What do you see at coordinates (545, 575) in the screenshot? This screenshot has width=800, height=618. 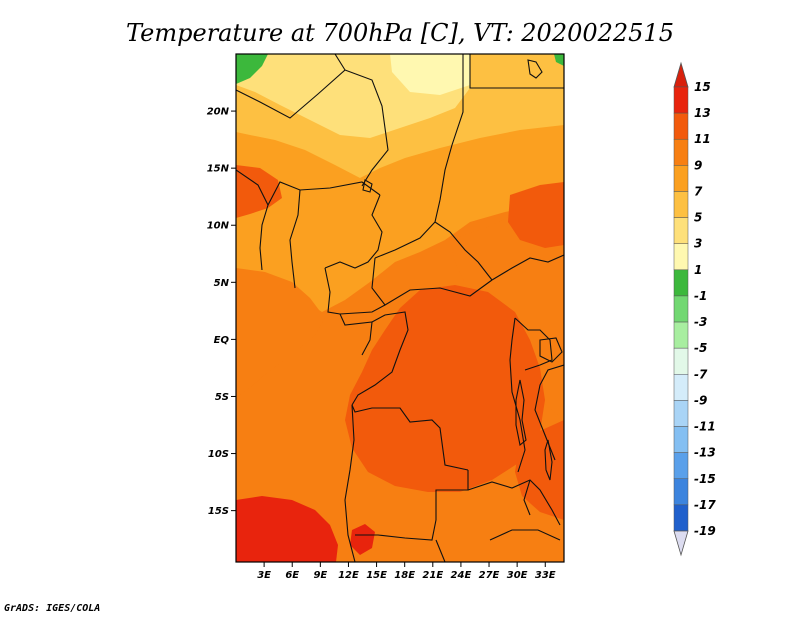 I see `lon-tick-label: 33E` at bounding box center [545, 575].